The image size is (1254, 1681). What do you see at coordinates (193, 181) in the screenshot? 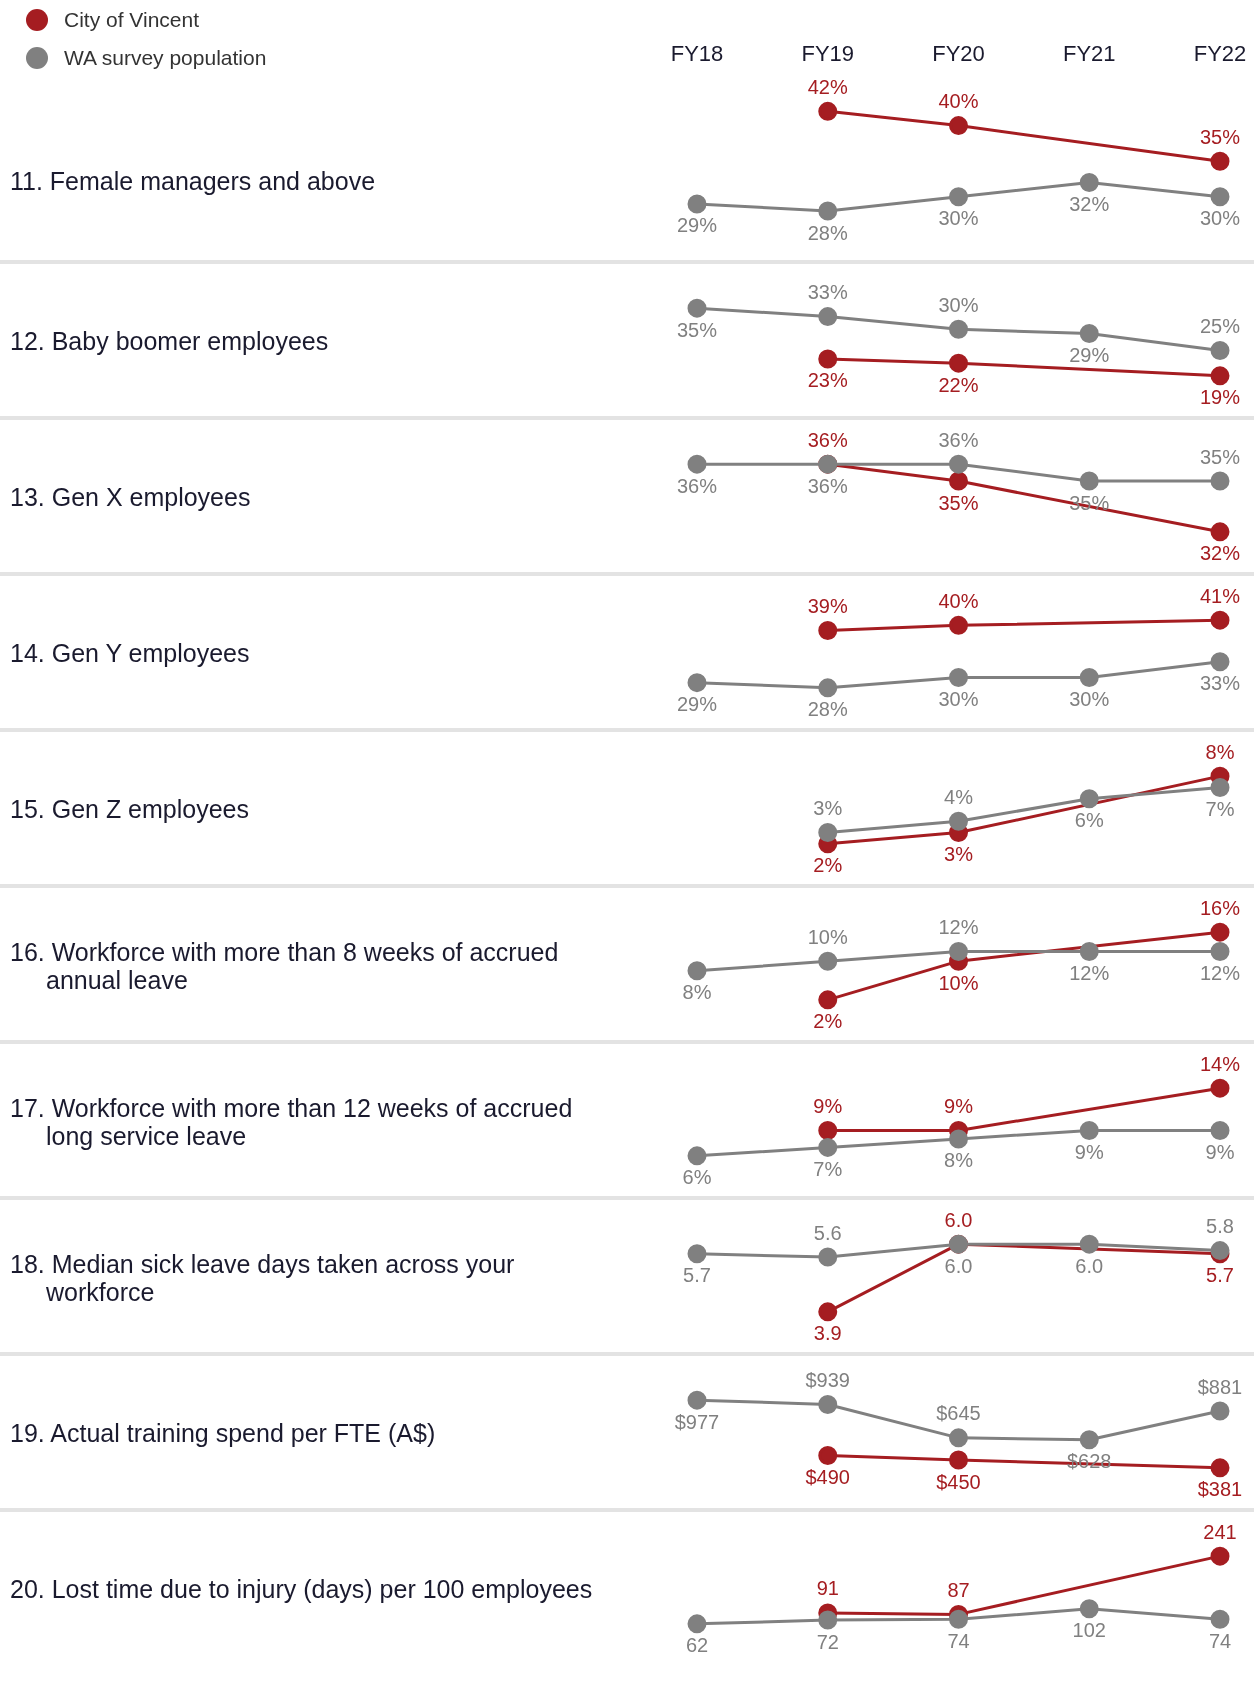
I see `y-axis-title: 11. Female managers and above` at bounding box center [193, 181].